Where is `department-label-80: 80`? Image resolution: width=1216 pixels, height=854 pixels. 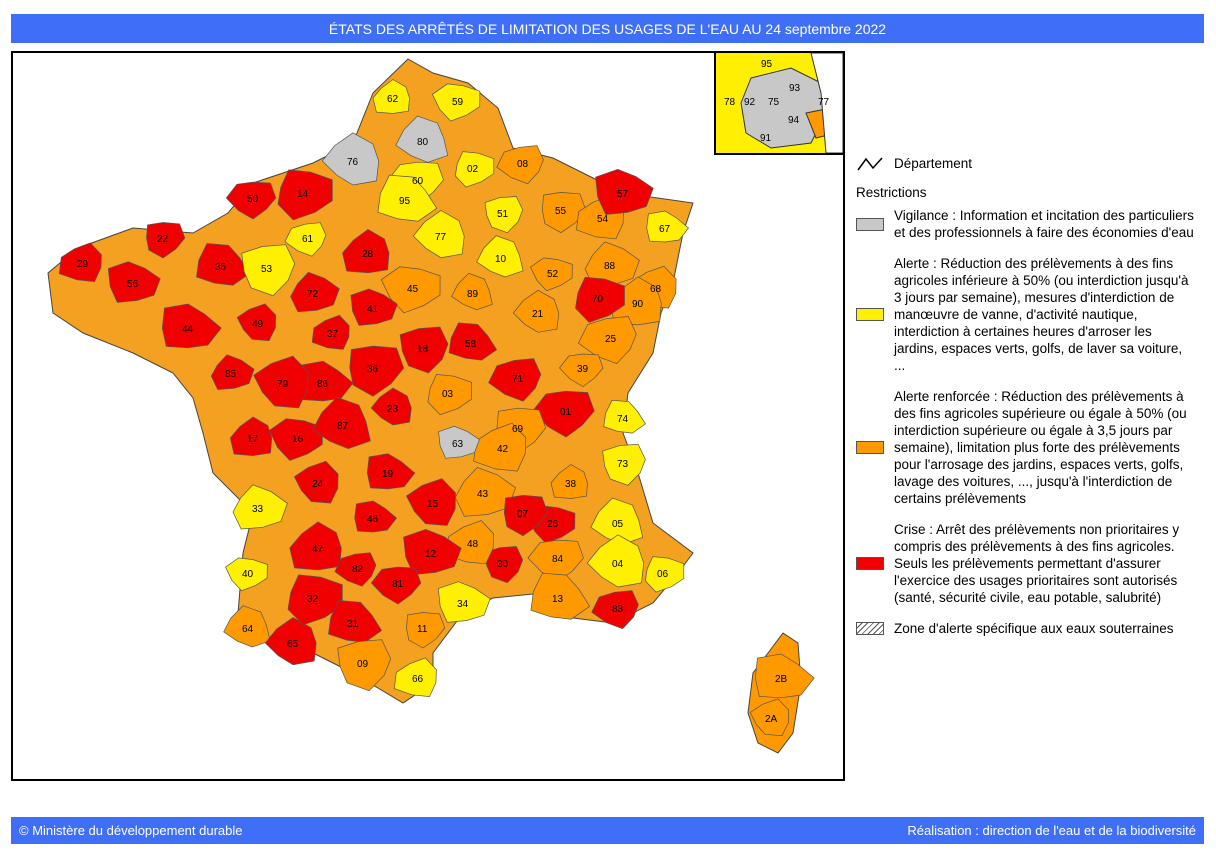
department-label-80: 80 is located at coordinates (423, 142).